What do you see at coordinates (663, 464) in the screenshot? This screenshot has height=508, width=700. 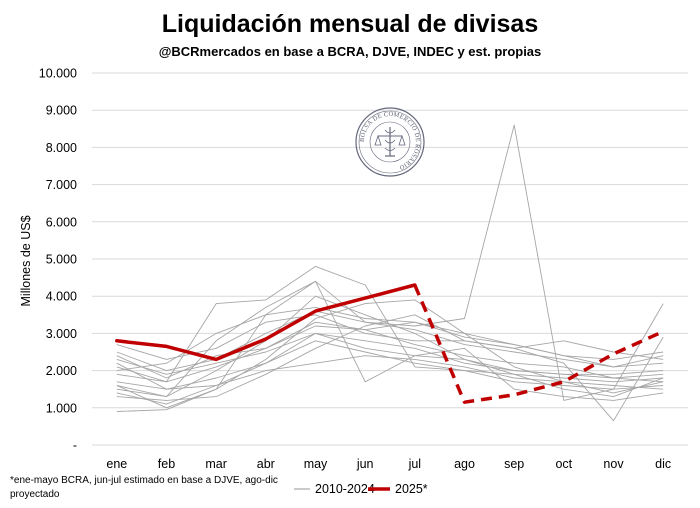 I see `x-tick-label: dic` at bounding box center [663, 464].